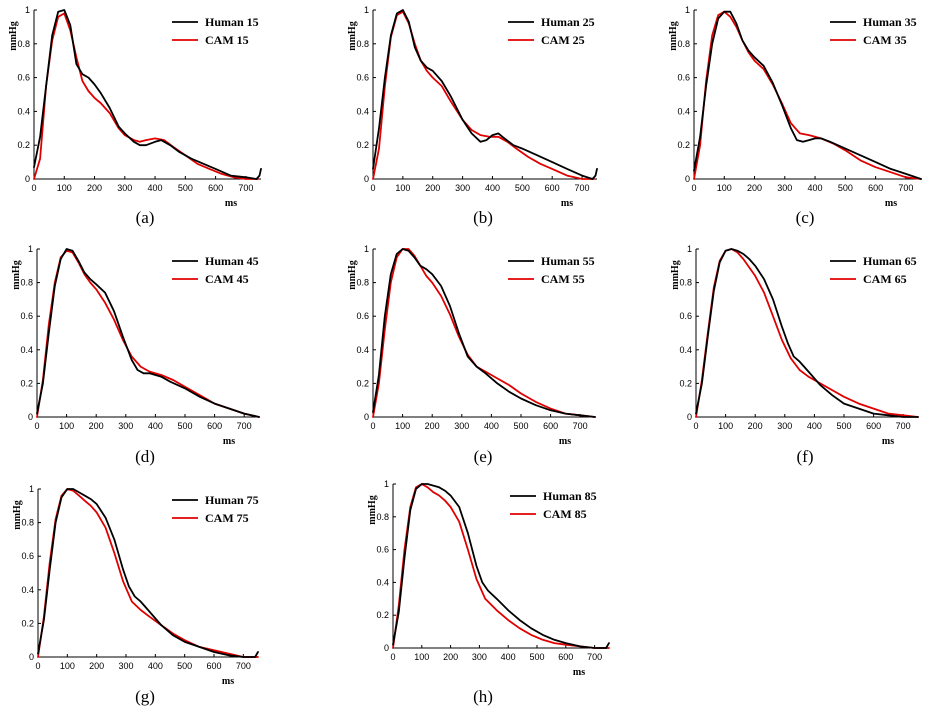  I want to click on subplot-caption: (f), so click(805, 456).